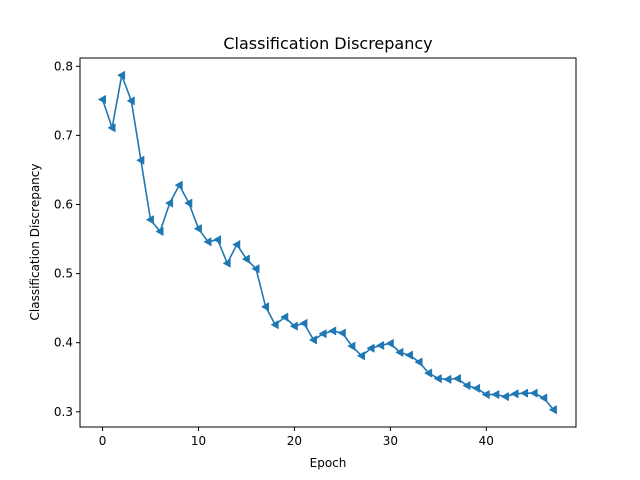 The width and height of the screenshot is (640, 480). What do you see at coordinates (328, 463) in the screenshot?
I see `x-axis-label: Epoch` at bounding box center [328, 463].